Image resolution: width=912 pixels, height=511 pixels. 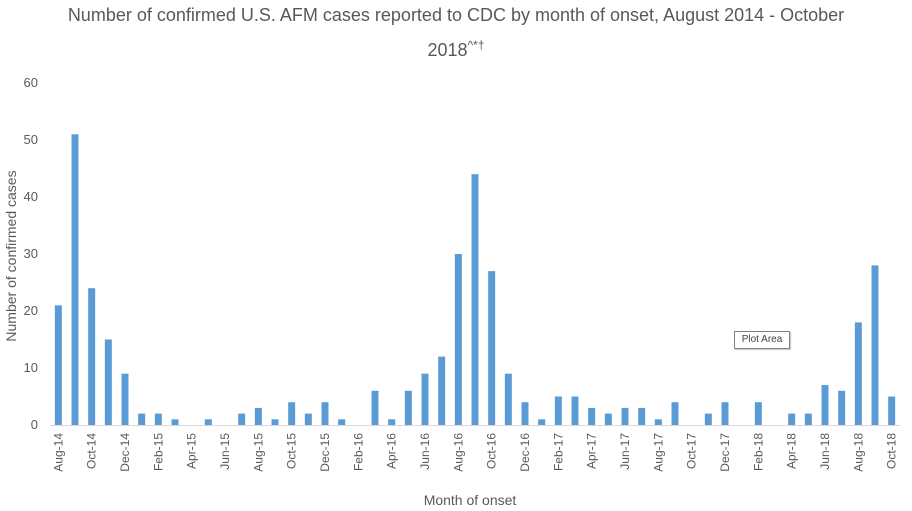 I want to click on x-tick-label: Jun-18, so click(x=825, y=451).